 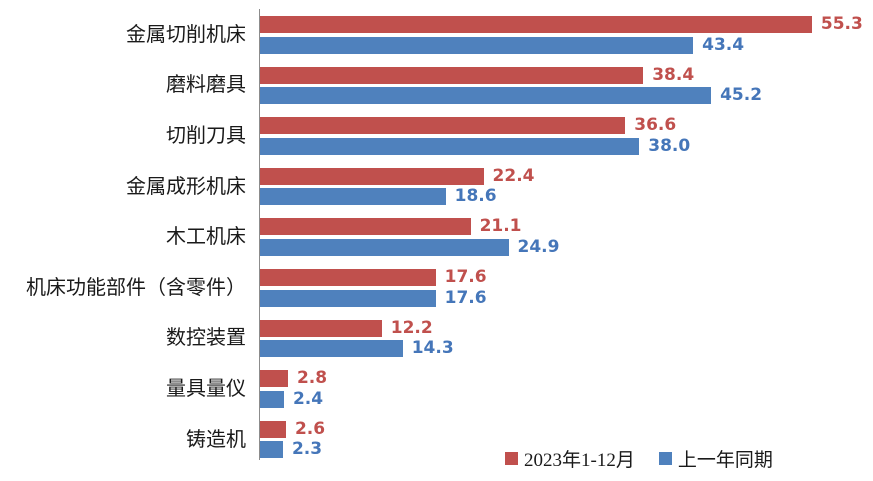 What do you see at coordinates (206, 135) in the screenshot?
I see `category-label: 切削刀具` at bounding box center [206, 135].